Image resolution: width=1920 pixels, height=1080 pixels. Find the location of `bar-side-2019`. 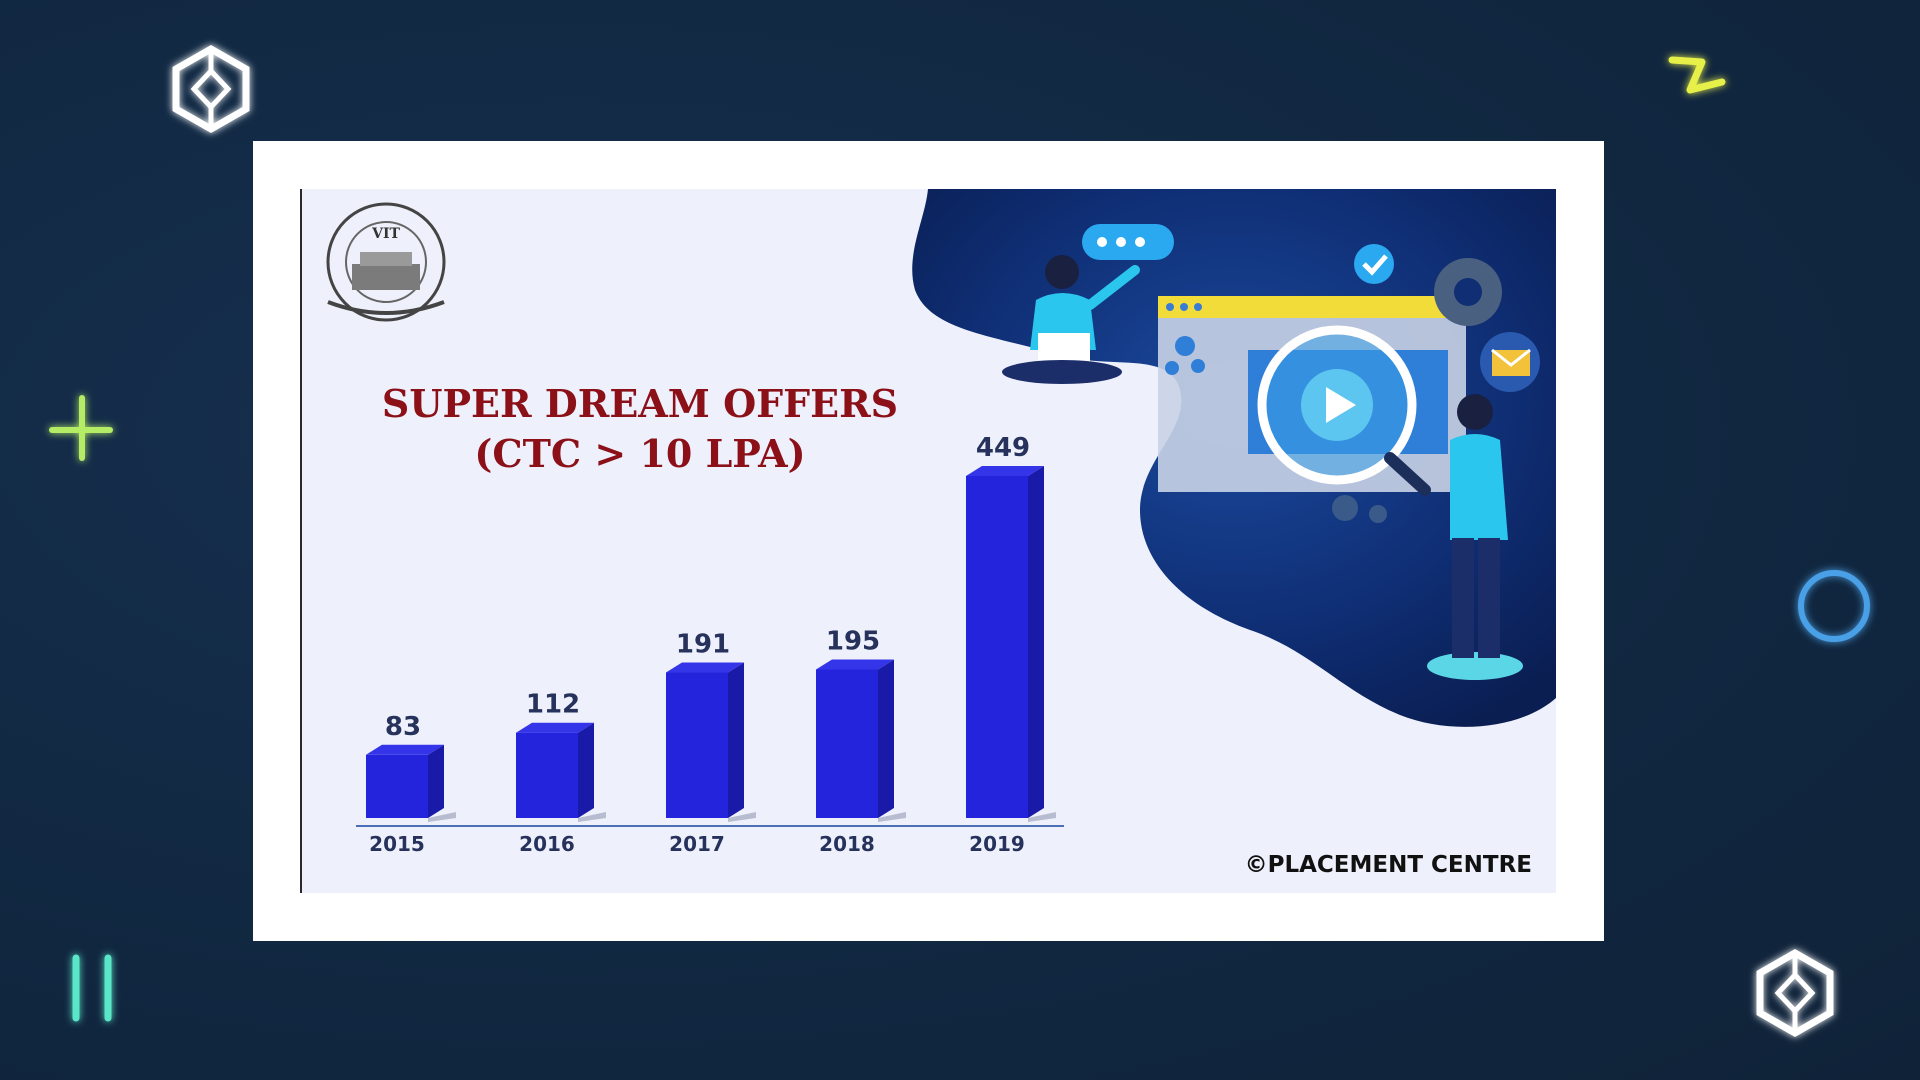

bar-side-2019 is located at coordinates (1036, 642).